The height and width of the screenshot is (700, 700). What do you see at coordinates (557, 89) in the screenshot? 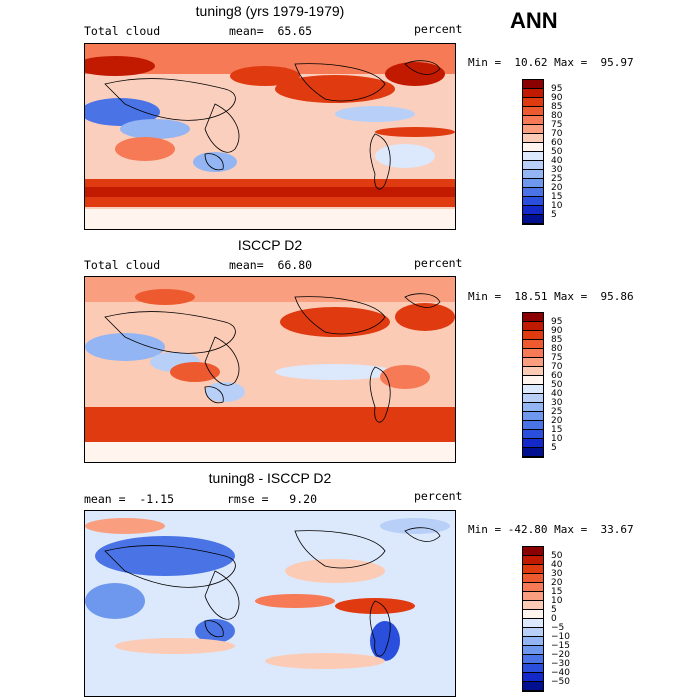
I see `colorbar-level-label: 95` at bounding box center [557, 89].